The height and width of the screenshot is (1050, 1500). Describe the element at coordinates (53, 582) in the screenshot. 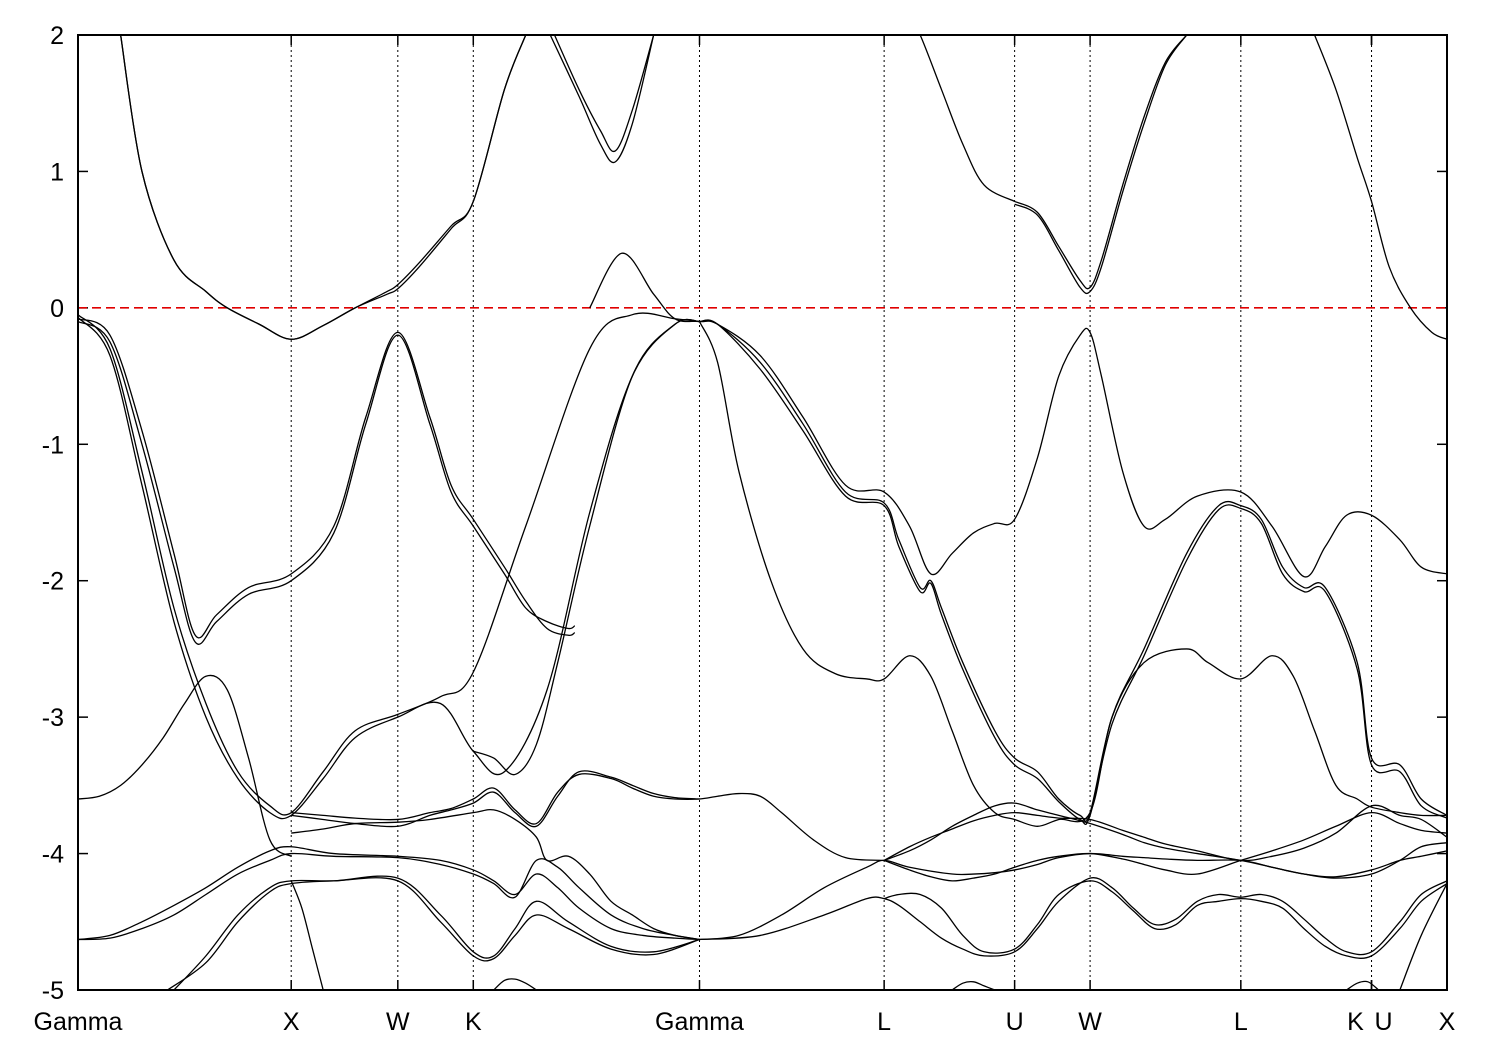

I see `y-tick-label: -2` at that location.